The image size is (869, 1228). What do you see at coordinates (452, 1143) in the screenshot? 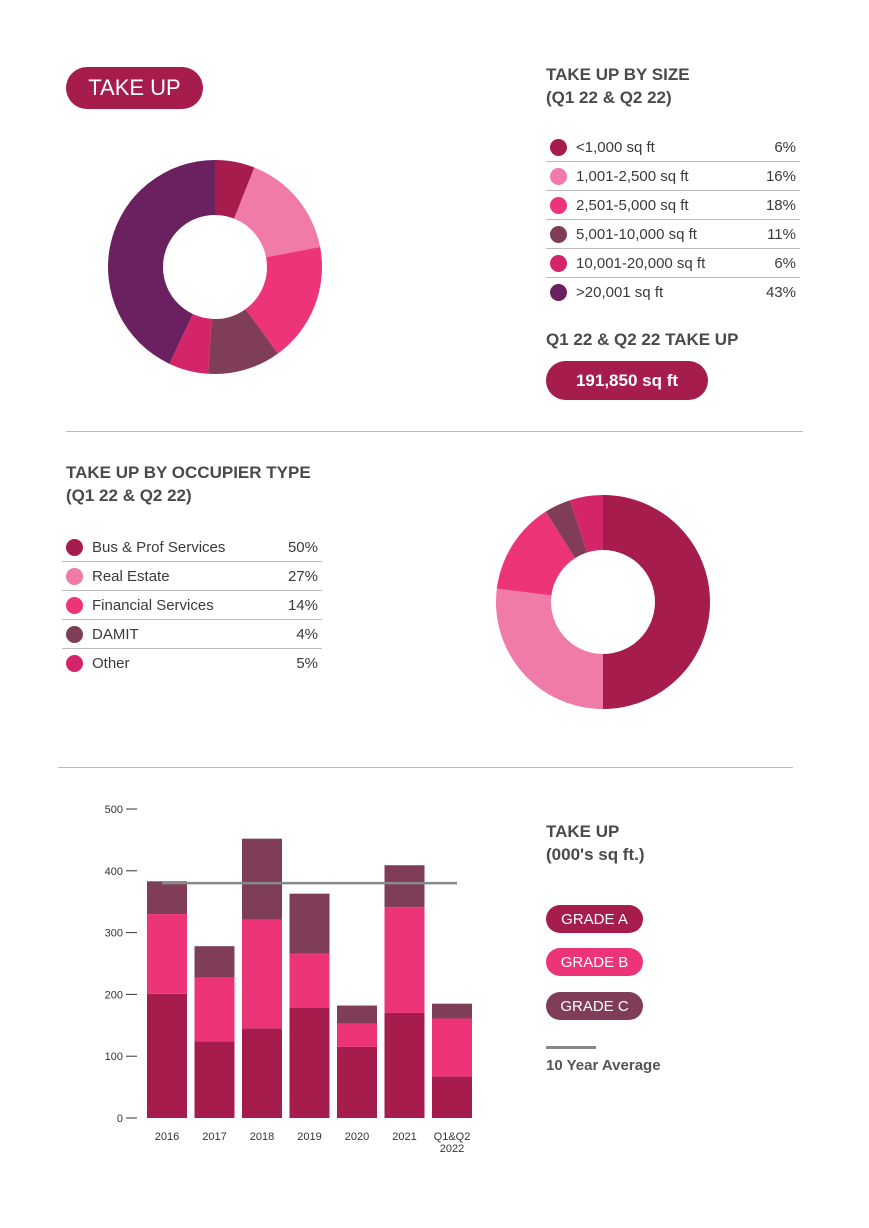
I see `x-tick-label: Q1&Q2 2022` at bounding box center [452, 1143].